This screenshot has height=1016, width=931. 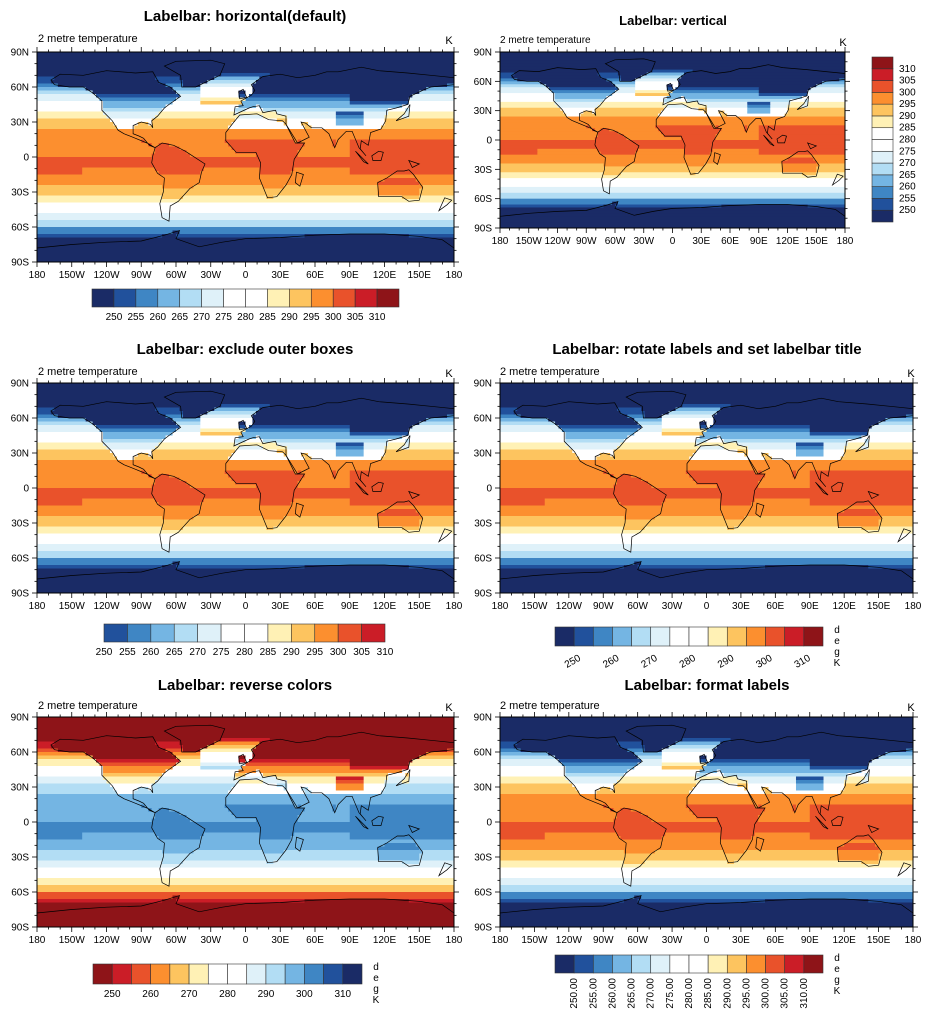 I want to click on labelbar-label: 270, so click(x=649, y=662).